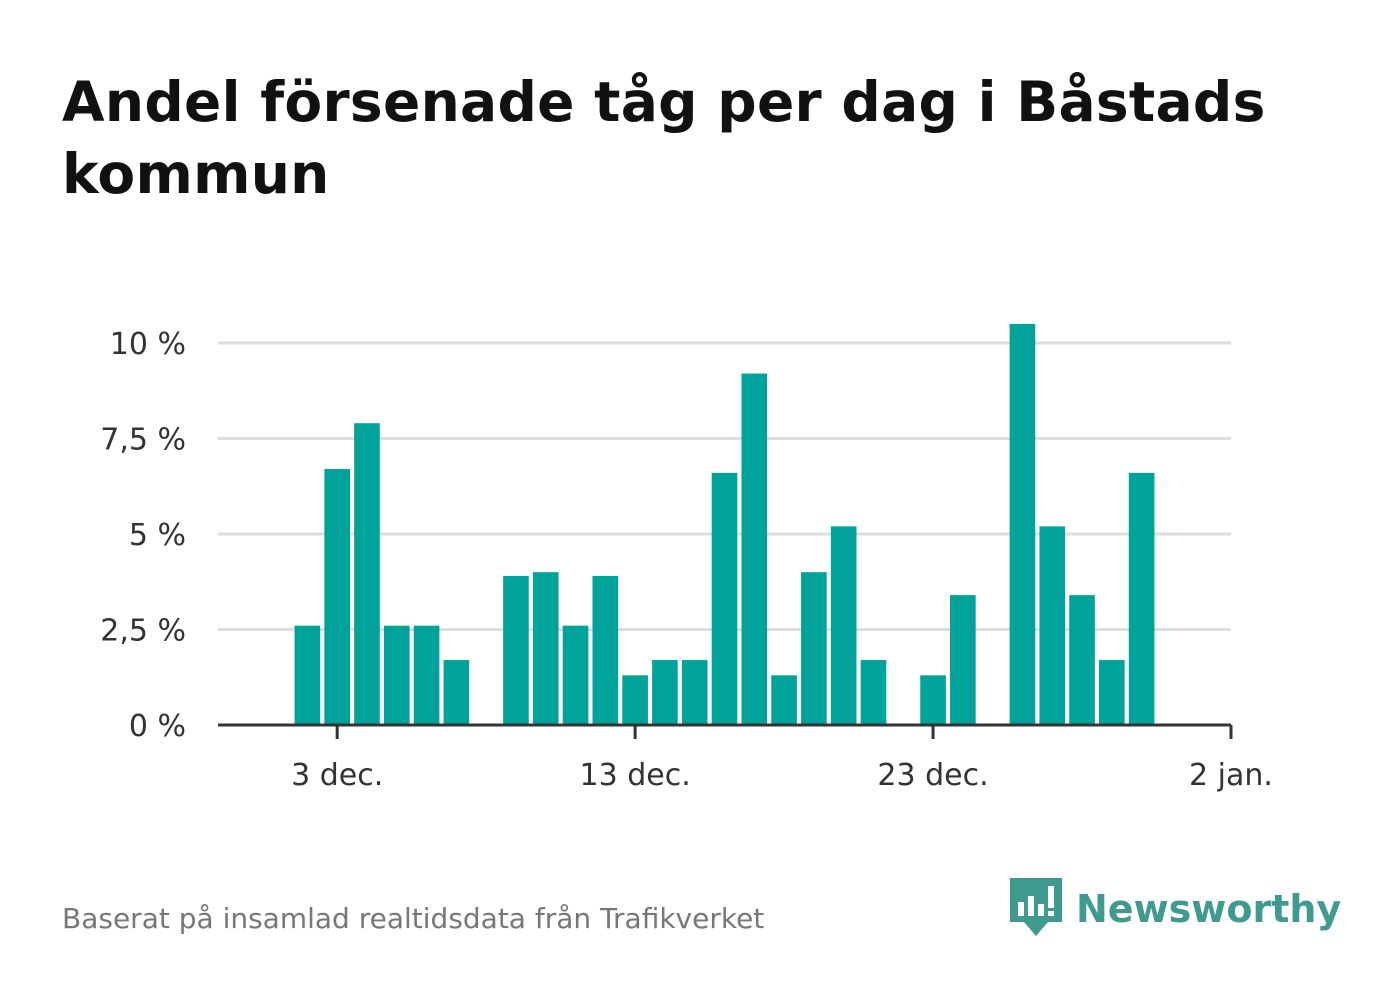  I want to click on y-axis-tick-labels: 0 % 2,5 % 5 % 7,5 % 10 %, so click(143, 535).